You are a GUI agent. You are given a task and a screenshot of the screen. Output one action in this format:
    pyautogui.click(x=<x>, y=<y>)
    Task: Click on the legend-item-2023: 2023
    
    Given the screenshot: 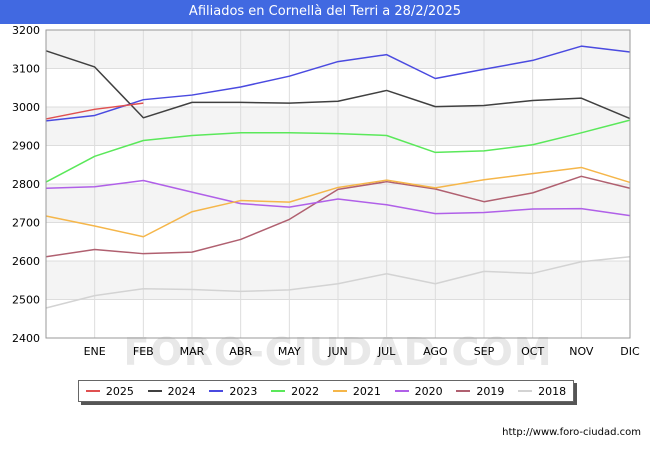 What is the action you would take?
    pyautogui.click(x=233, y=391)
    